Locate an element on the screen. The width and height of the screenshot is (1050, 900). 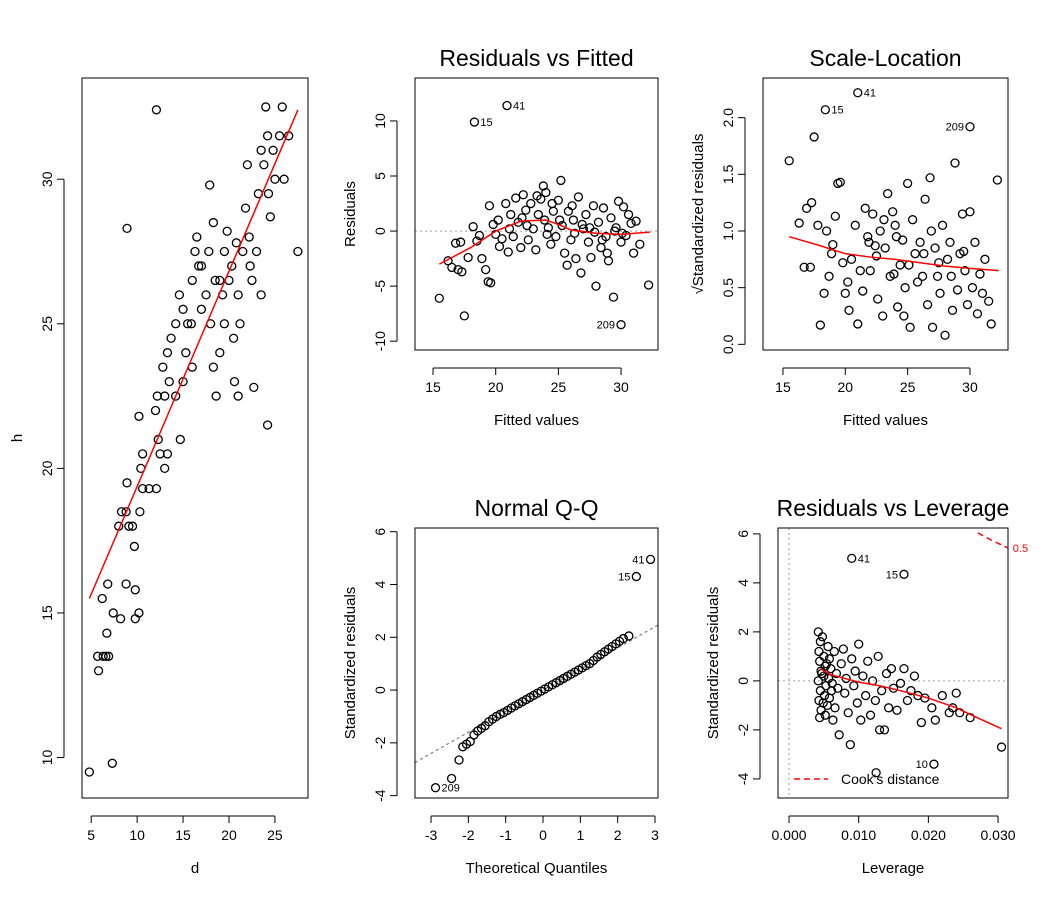
plot-area is located at coordinates (893, 663).